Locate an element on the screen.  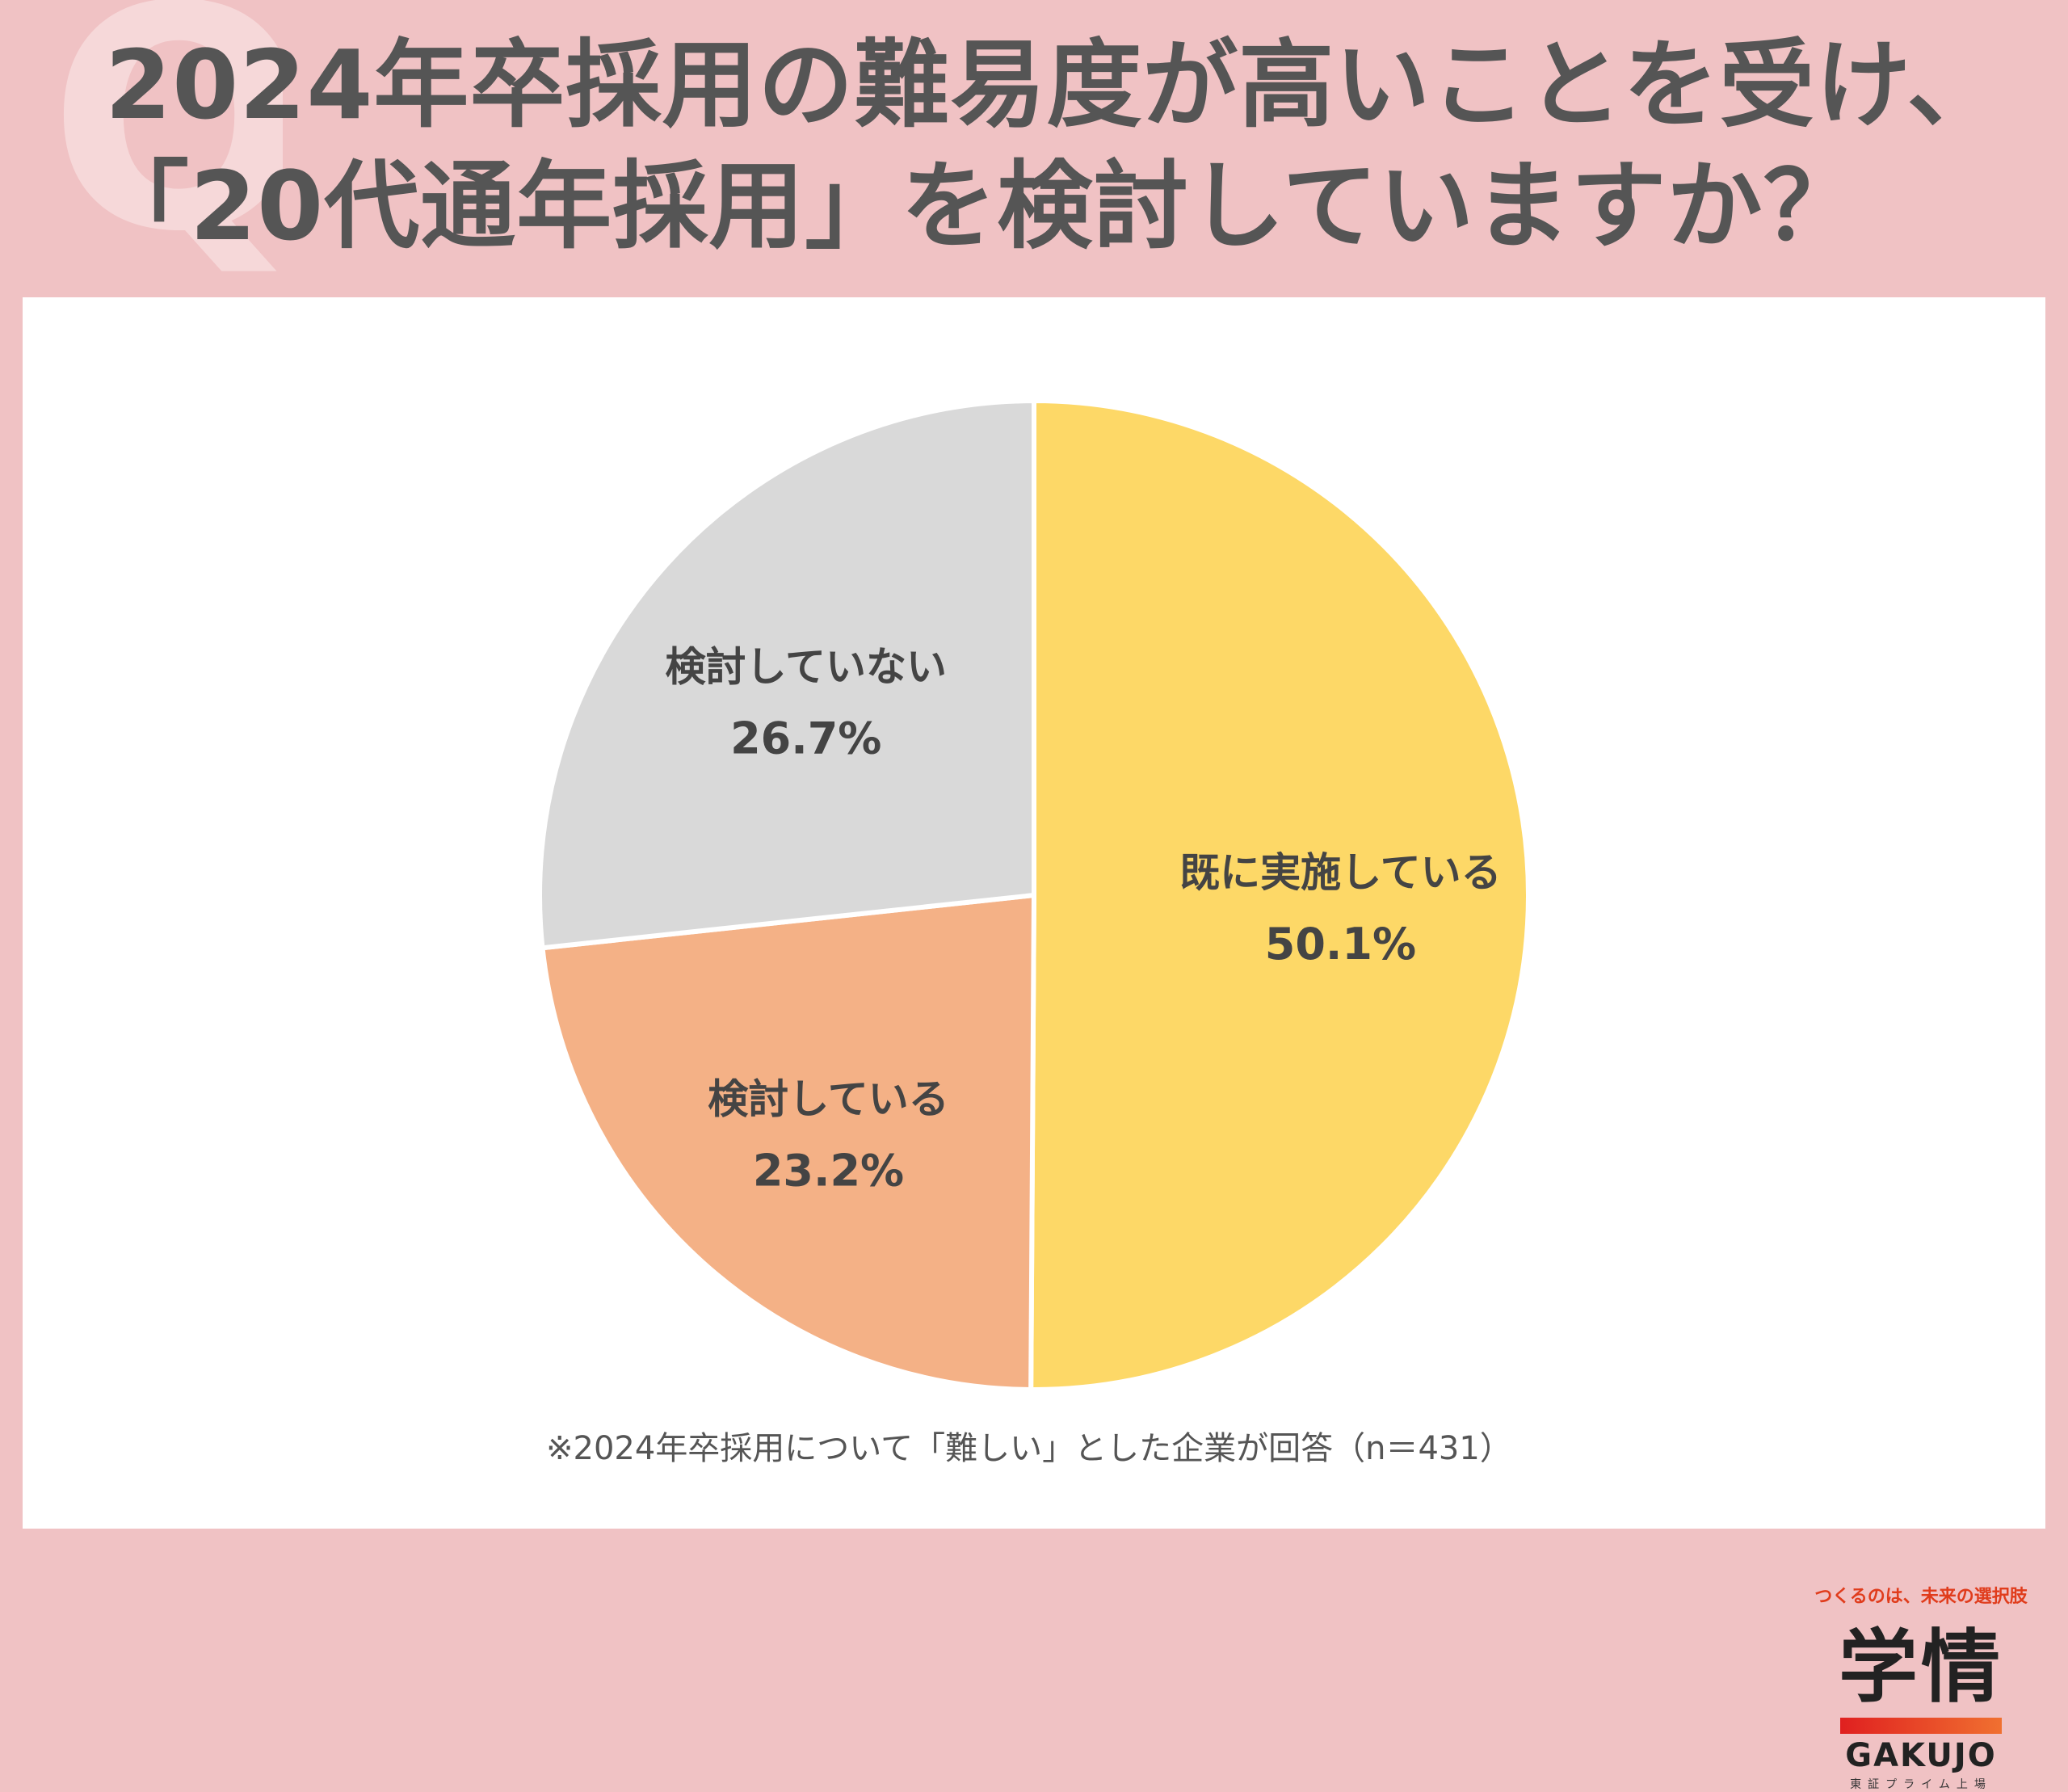
title-line-2: 「20代通年採用」を検討していますか？ is located at coordinates (977, 206).